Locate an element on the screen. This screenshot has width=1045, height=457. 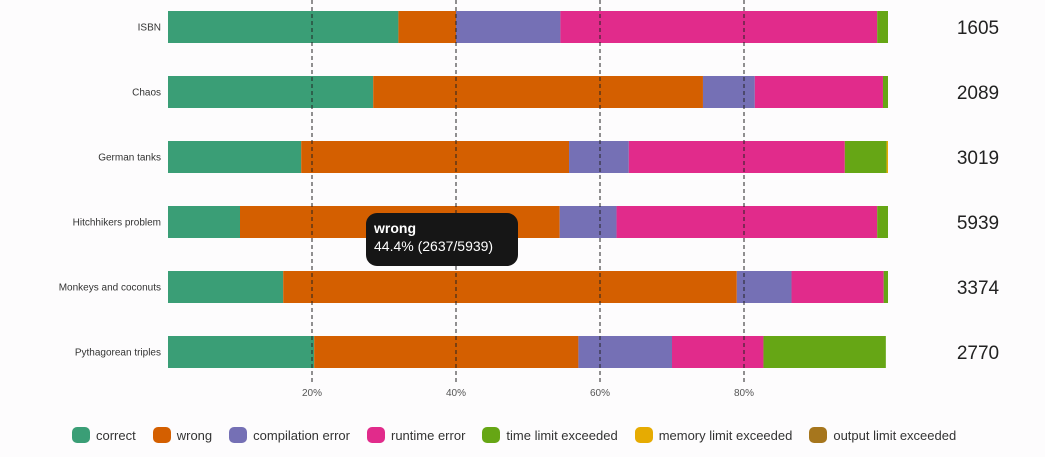
legend-item: correct is located at coordinates (104, 435).